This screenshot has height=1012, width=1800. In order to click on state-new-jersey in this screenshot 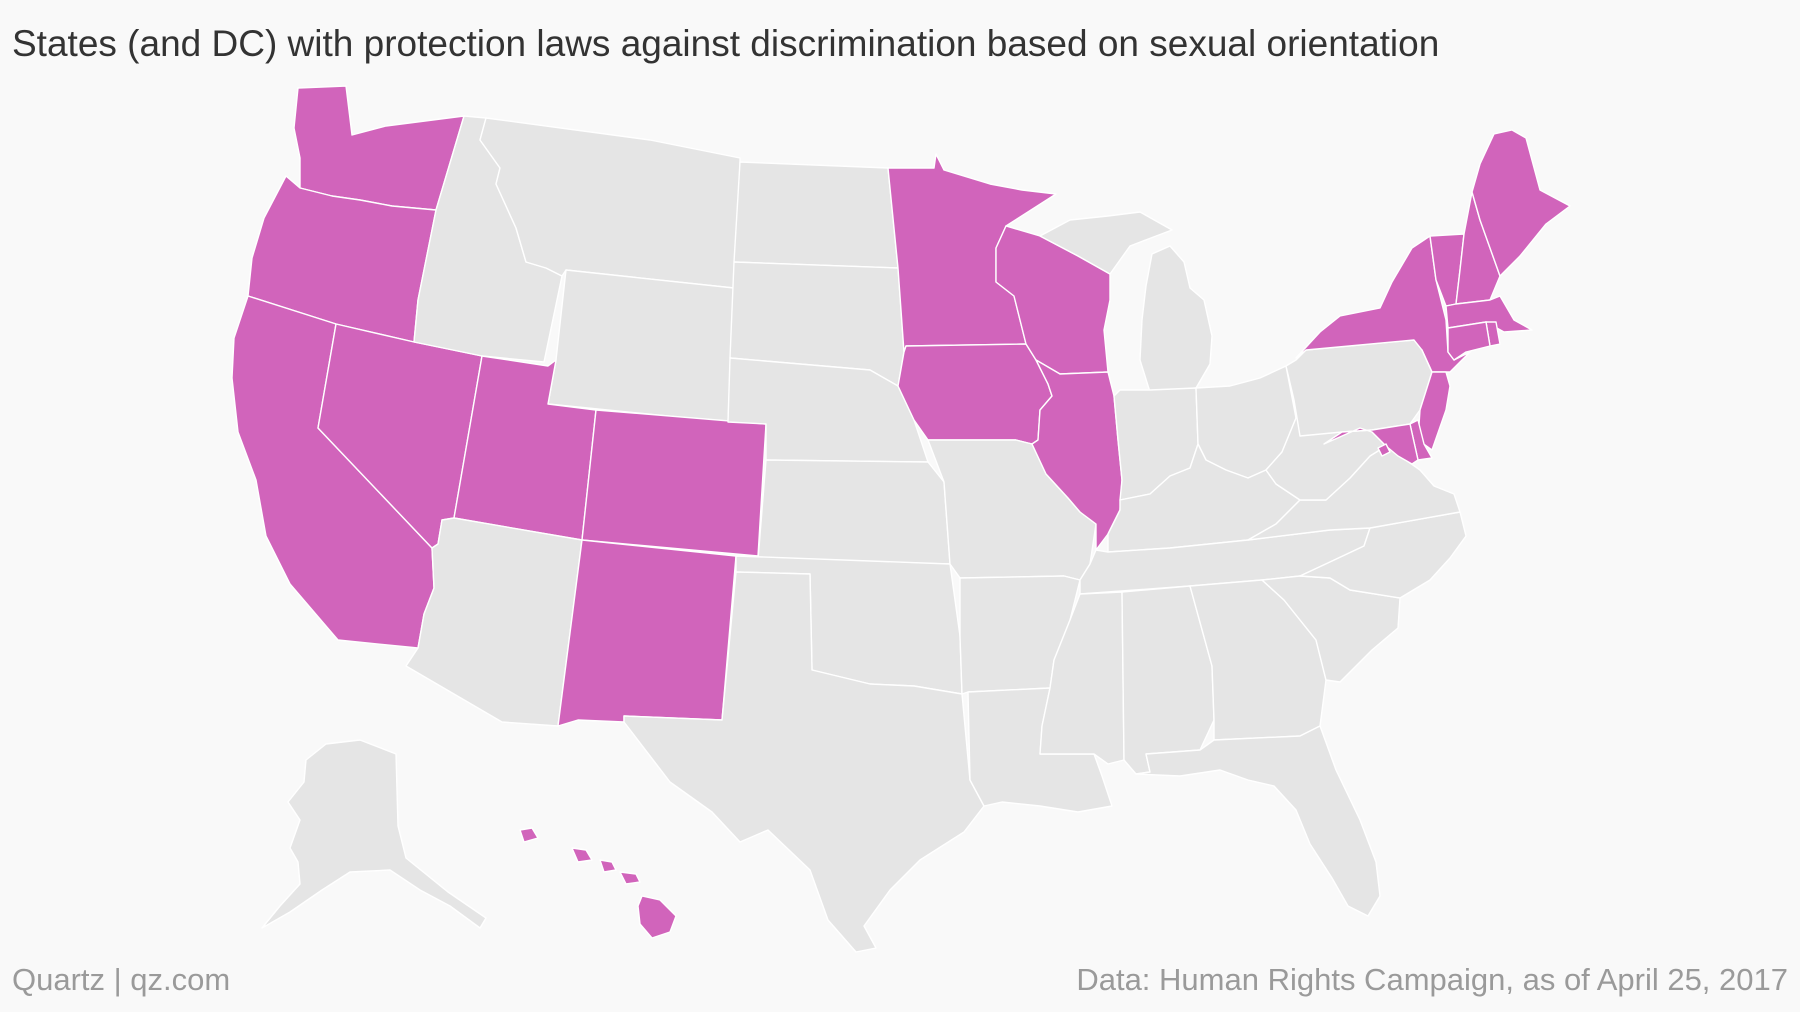, I will do `click(1434, 400)`.